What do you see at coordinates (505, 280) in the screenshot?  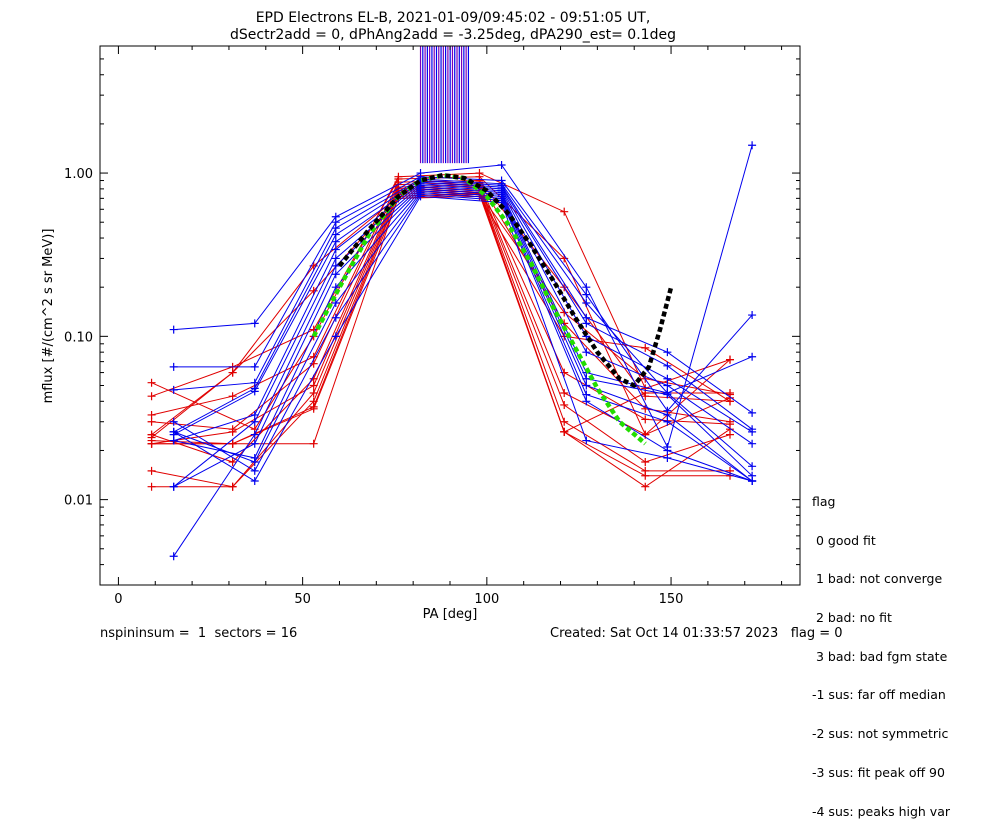 I see `median-fit-curve` at bounding box center [505, 280].